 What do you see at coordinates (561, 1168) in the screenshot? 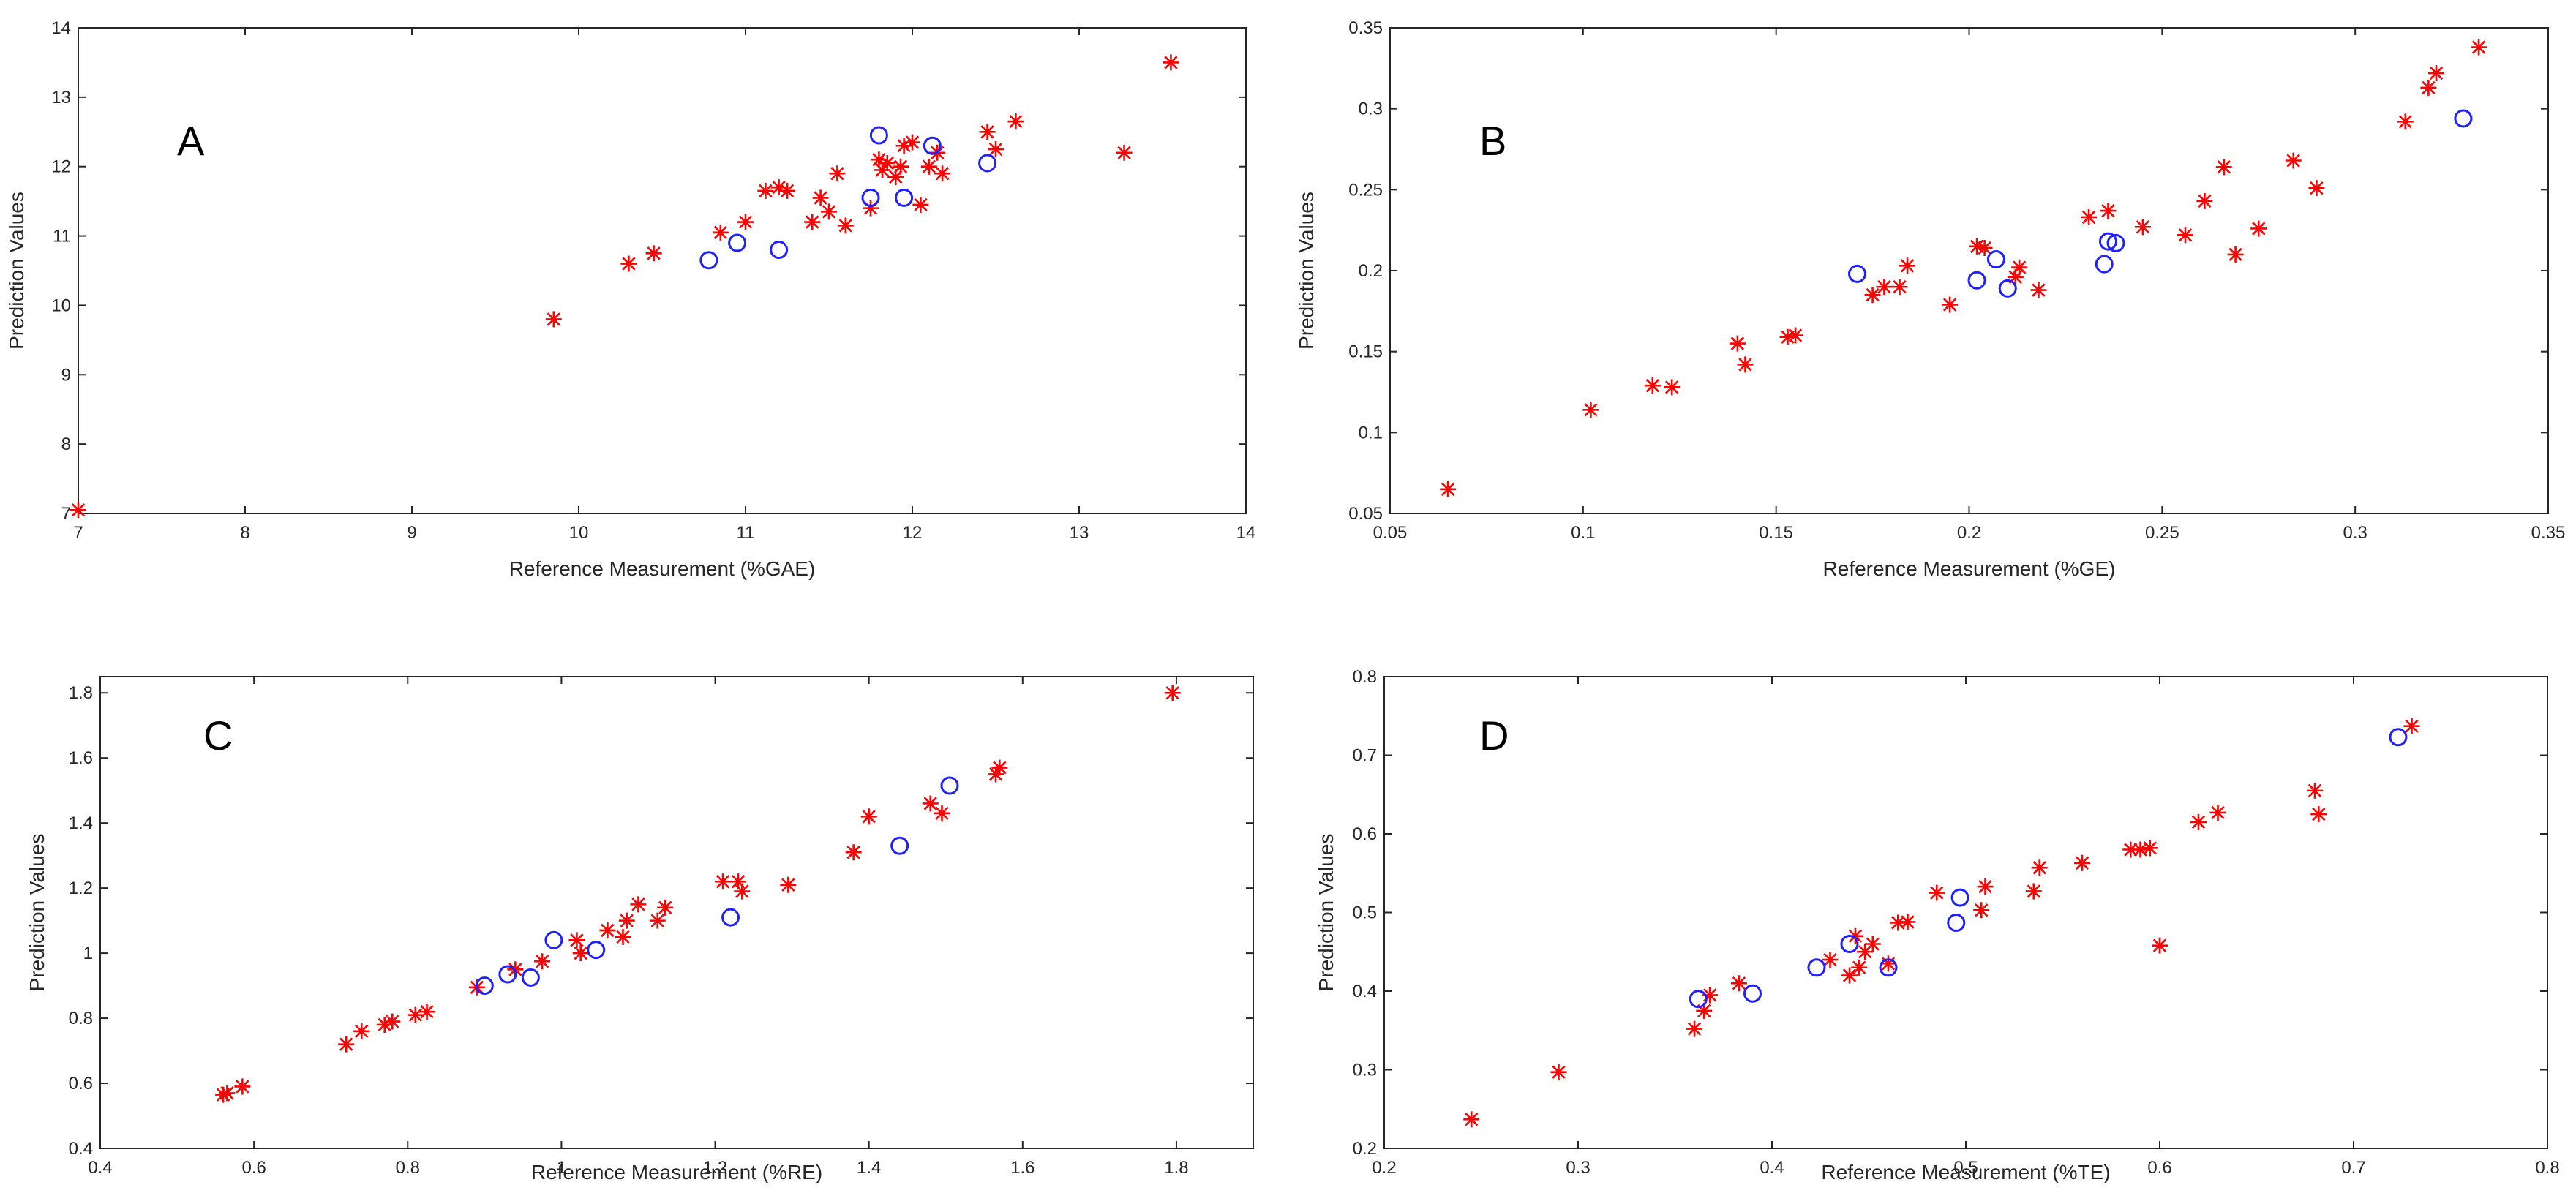
I see `x-tick-label: 1` at bounding box center [561, 1168].